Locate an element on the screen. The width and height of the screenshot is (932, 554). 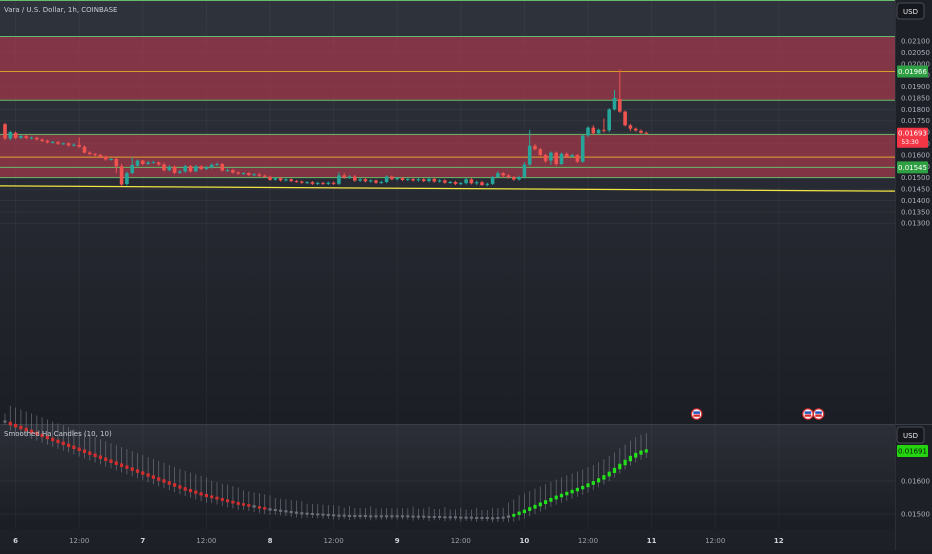
price-tick-label: 0.01450 is located at coordinates (915, 190).